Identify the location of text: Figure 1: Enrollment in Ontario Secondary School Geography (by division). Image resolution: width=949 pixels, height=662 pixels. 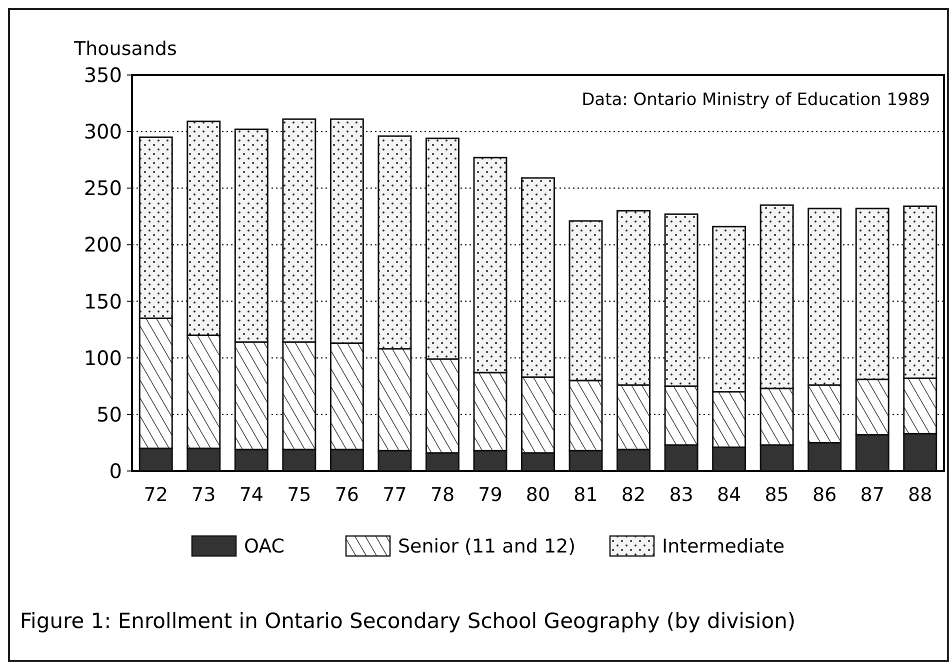
(408, 621).